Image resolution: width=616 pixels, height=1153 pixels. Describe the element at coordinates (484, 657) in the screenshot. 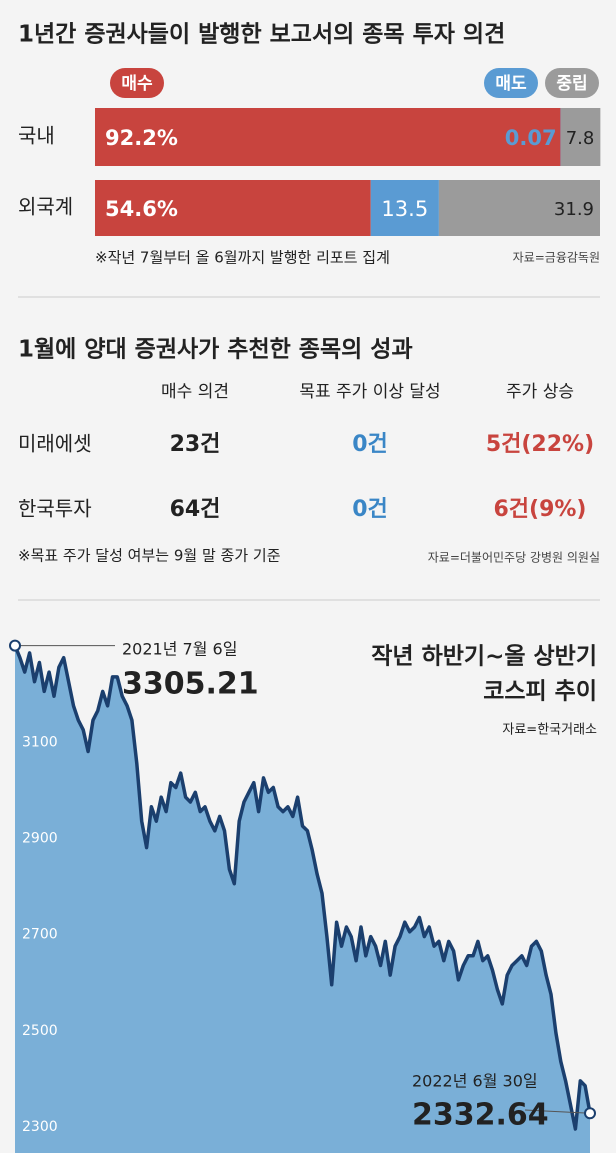

I see `chart-title: 작년 하반기~올 상반기` at that location.